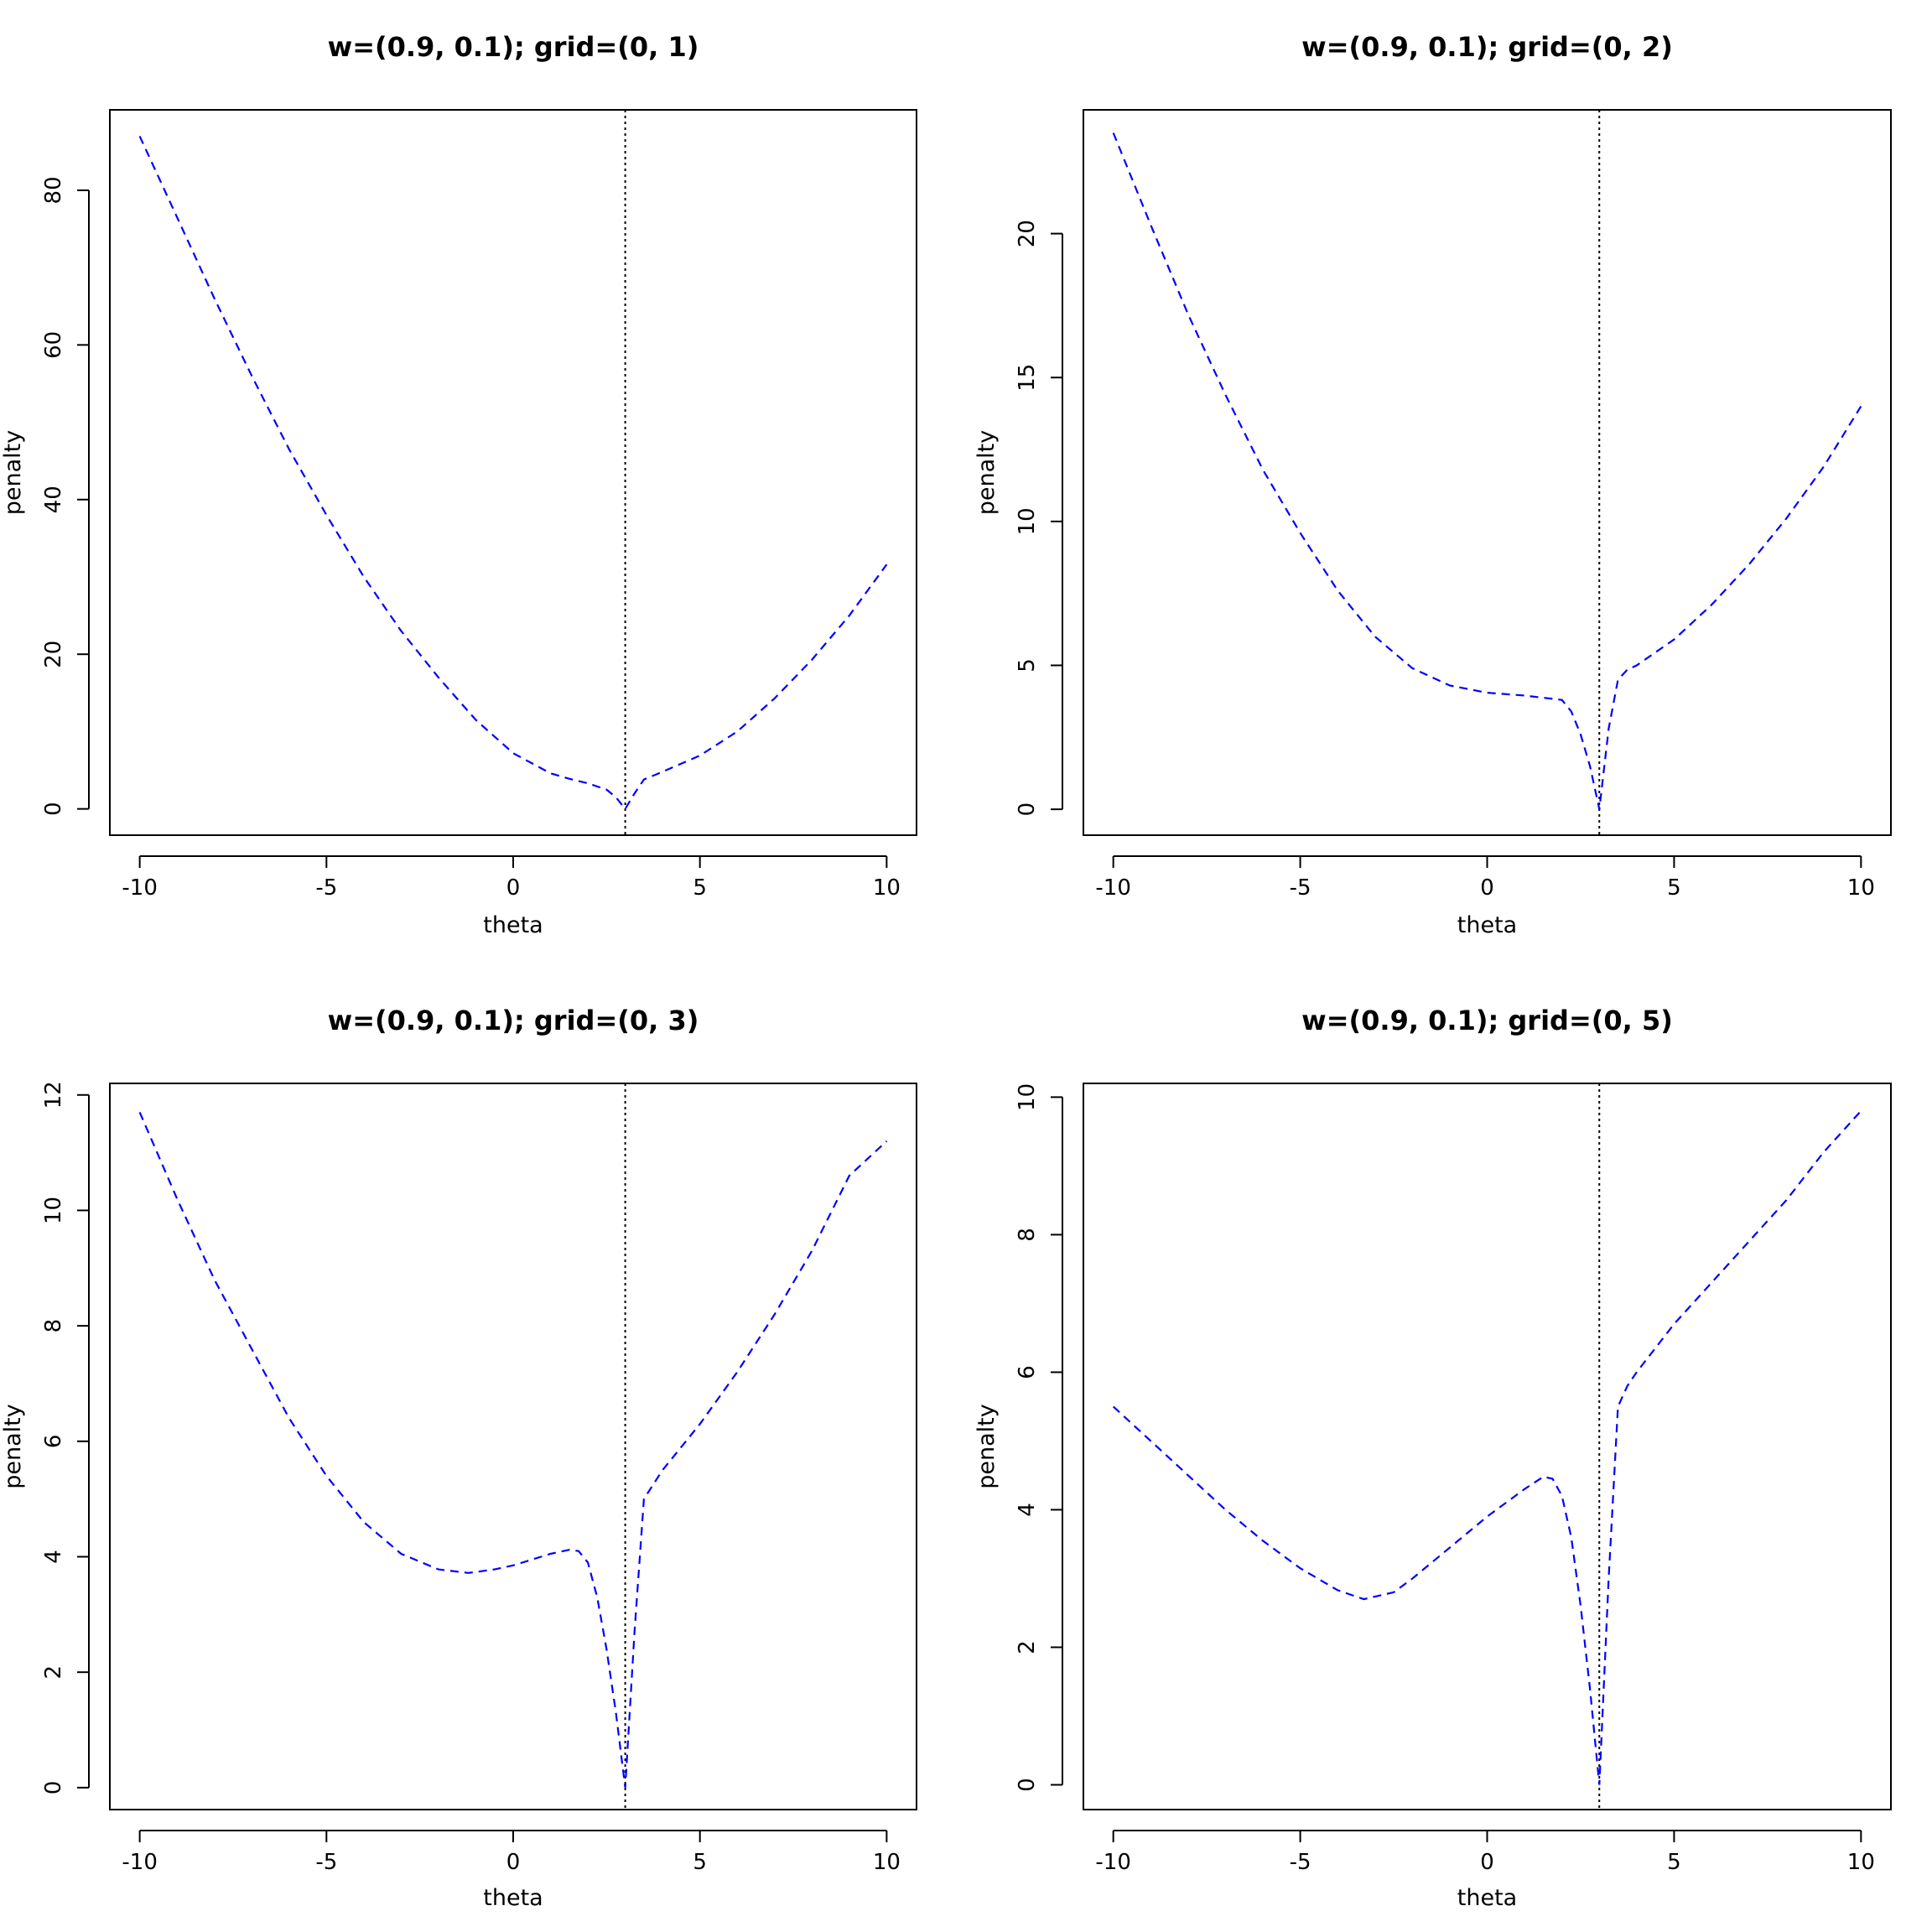  What do you see at coordinates (53, 345) in the screenshot?
I see `y-tick-label: 60` at bounding box center [53, 345].